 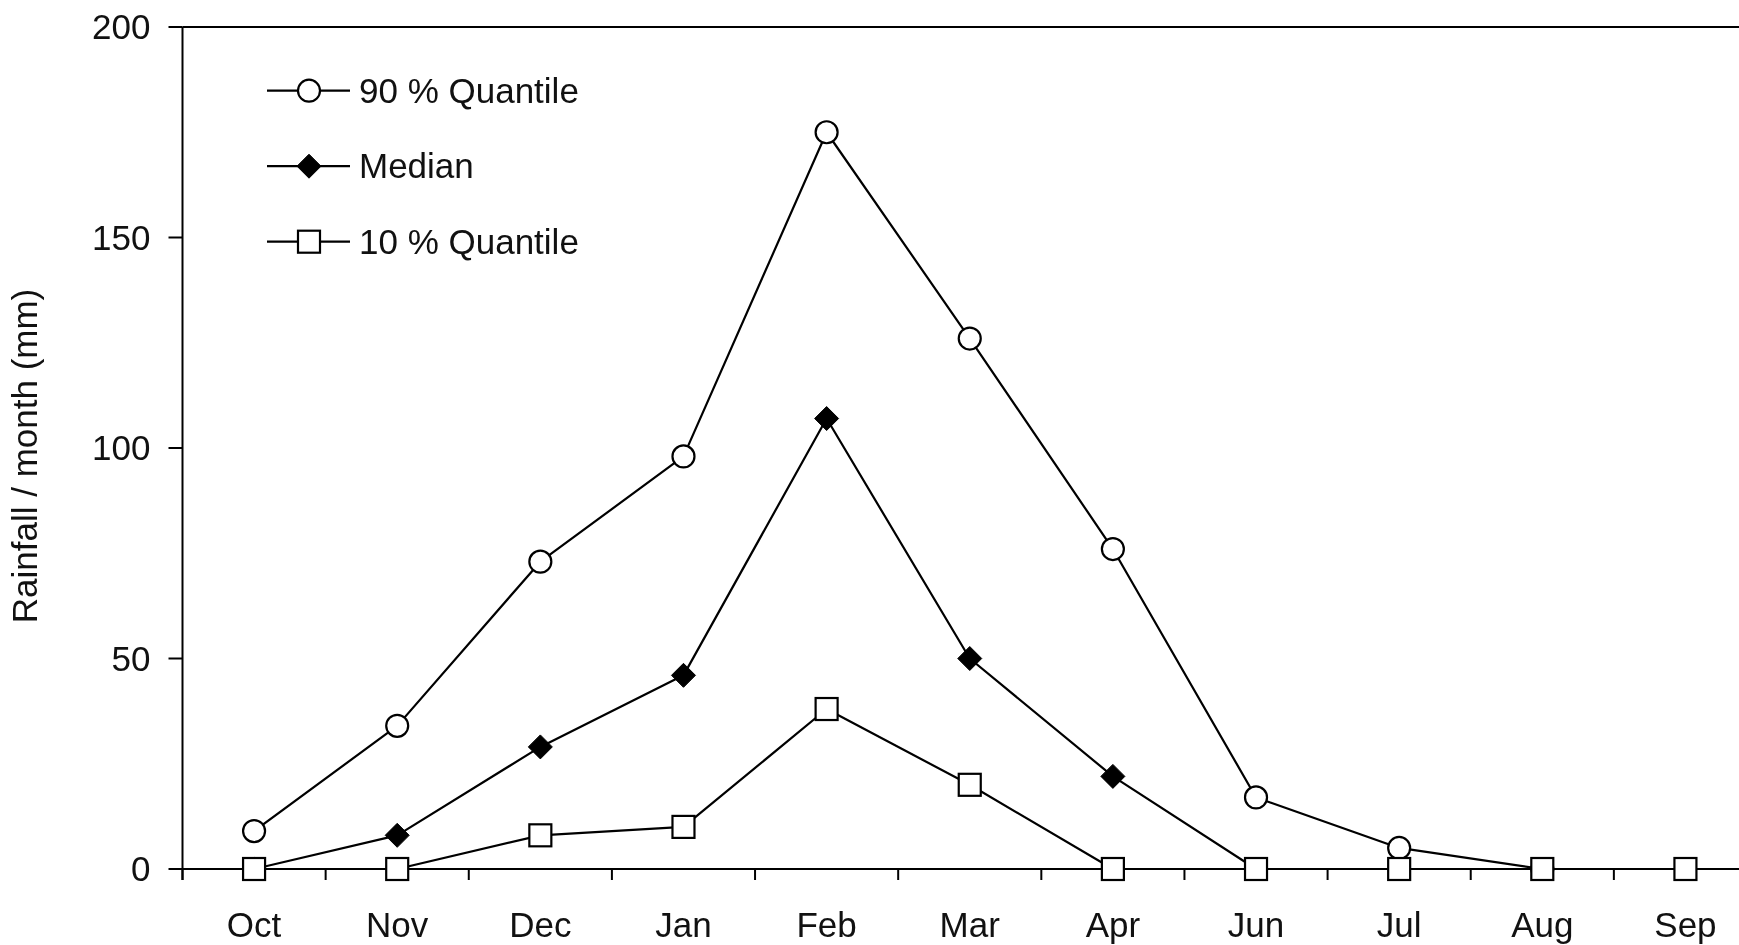 What do you see at coordinates (469, 90) in the screenshot?
I see `legend-label: 90 % Quantile` at bounding box center [469, 90].